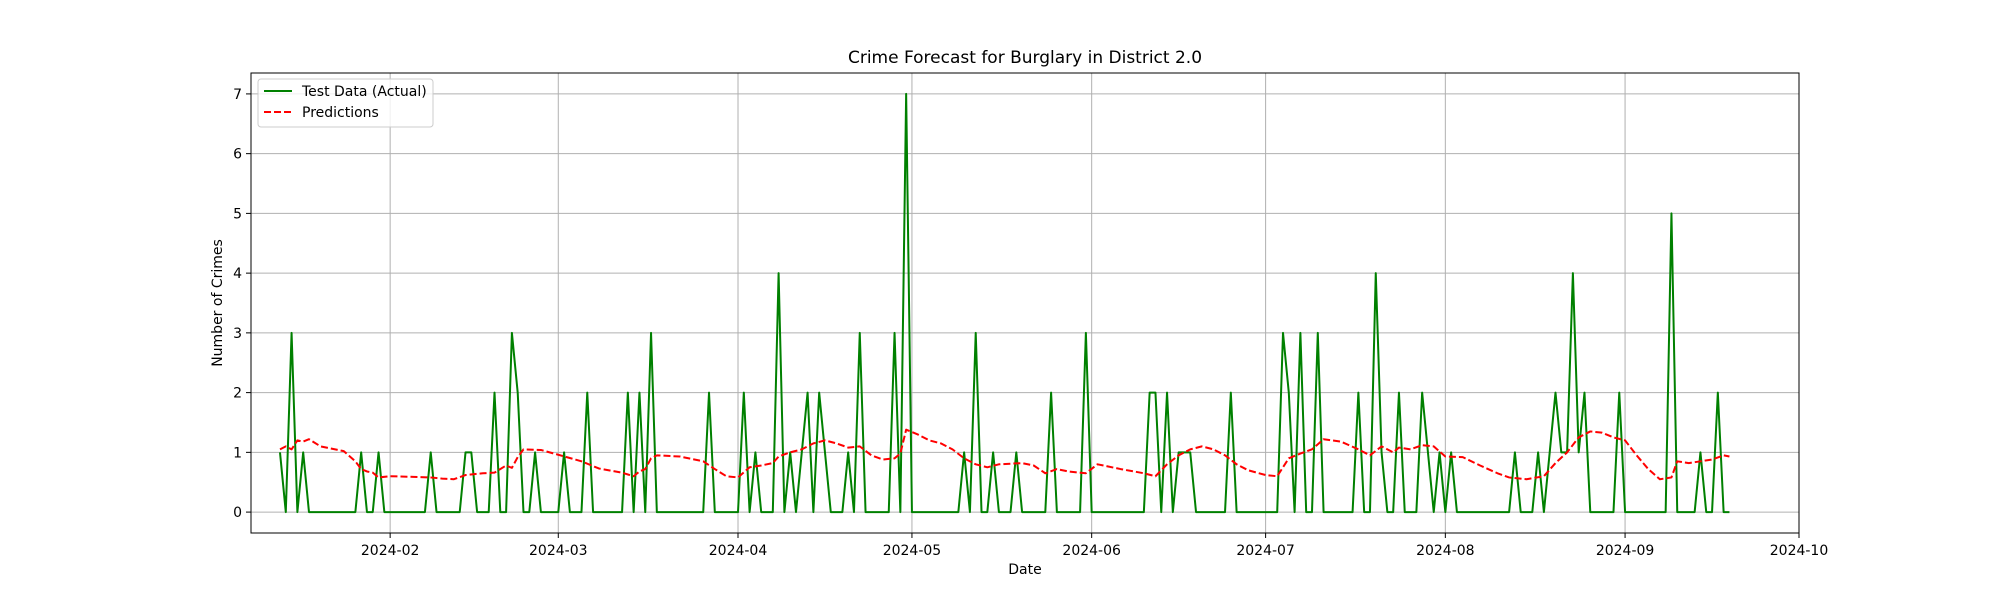  What do you see at coordinates (237, 95) in the screenshot?
I see `y-tick-label: 7` at bounding box center [237, 95].